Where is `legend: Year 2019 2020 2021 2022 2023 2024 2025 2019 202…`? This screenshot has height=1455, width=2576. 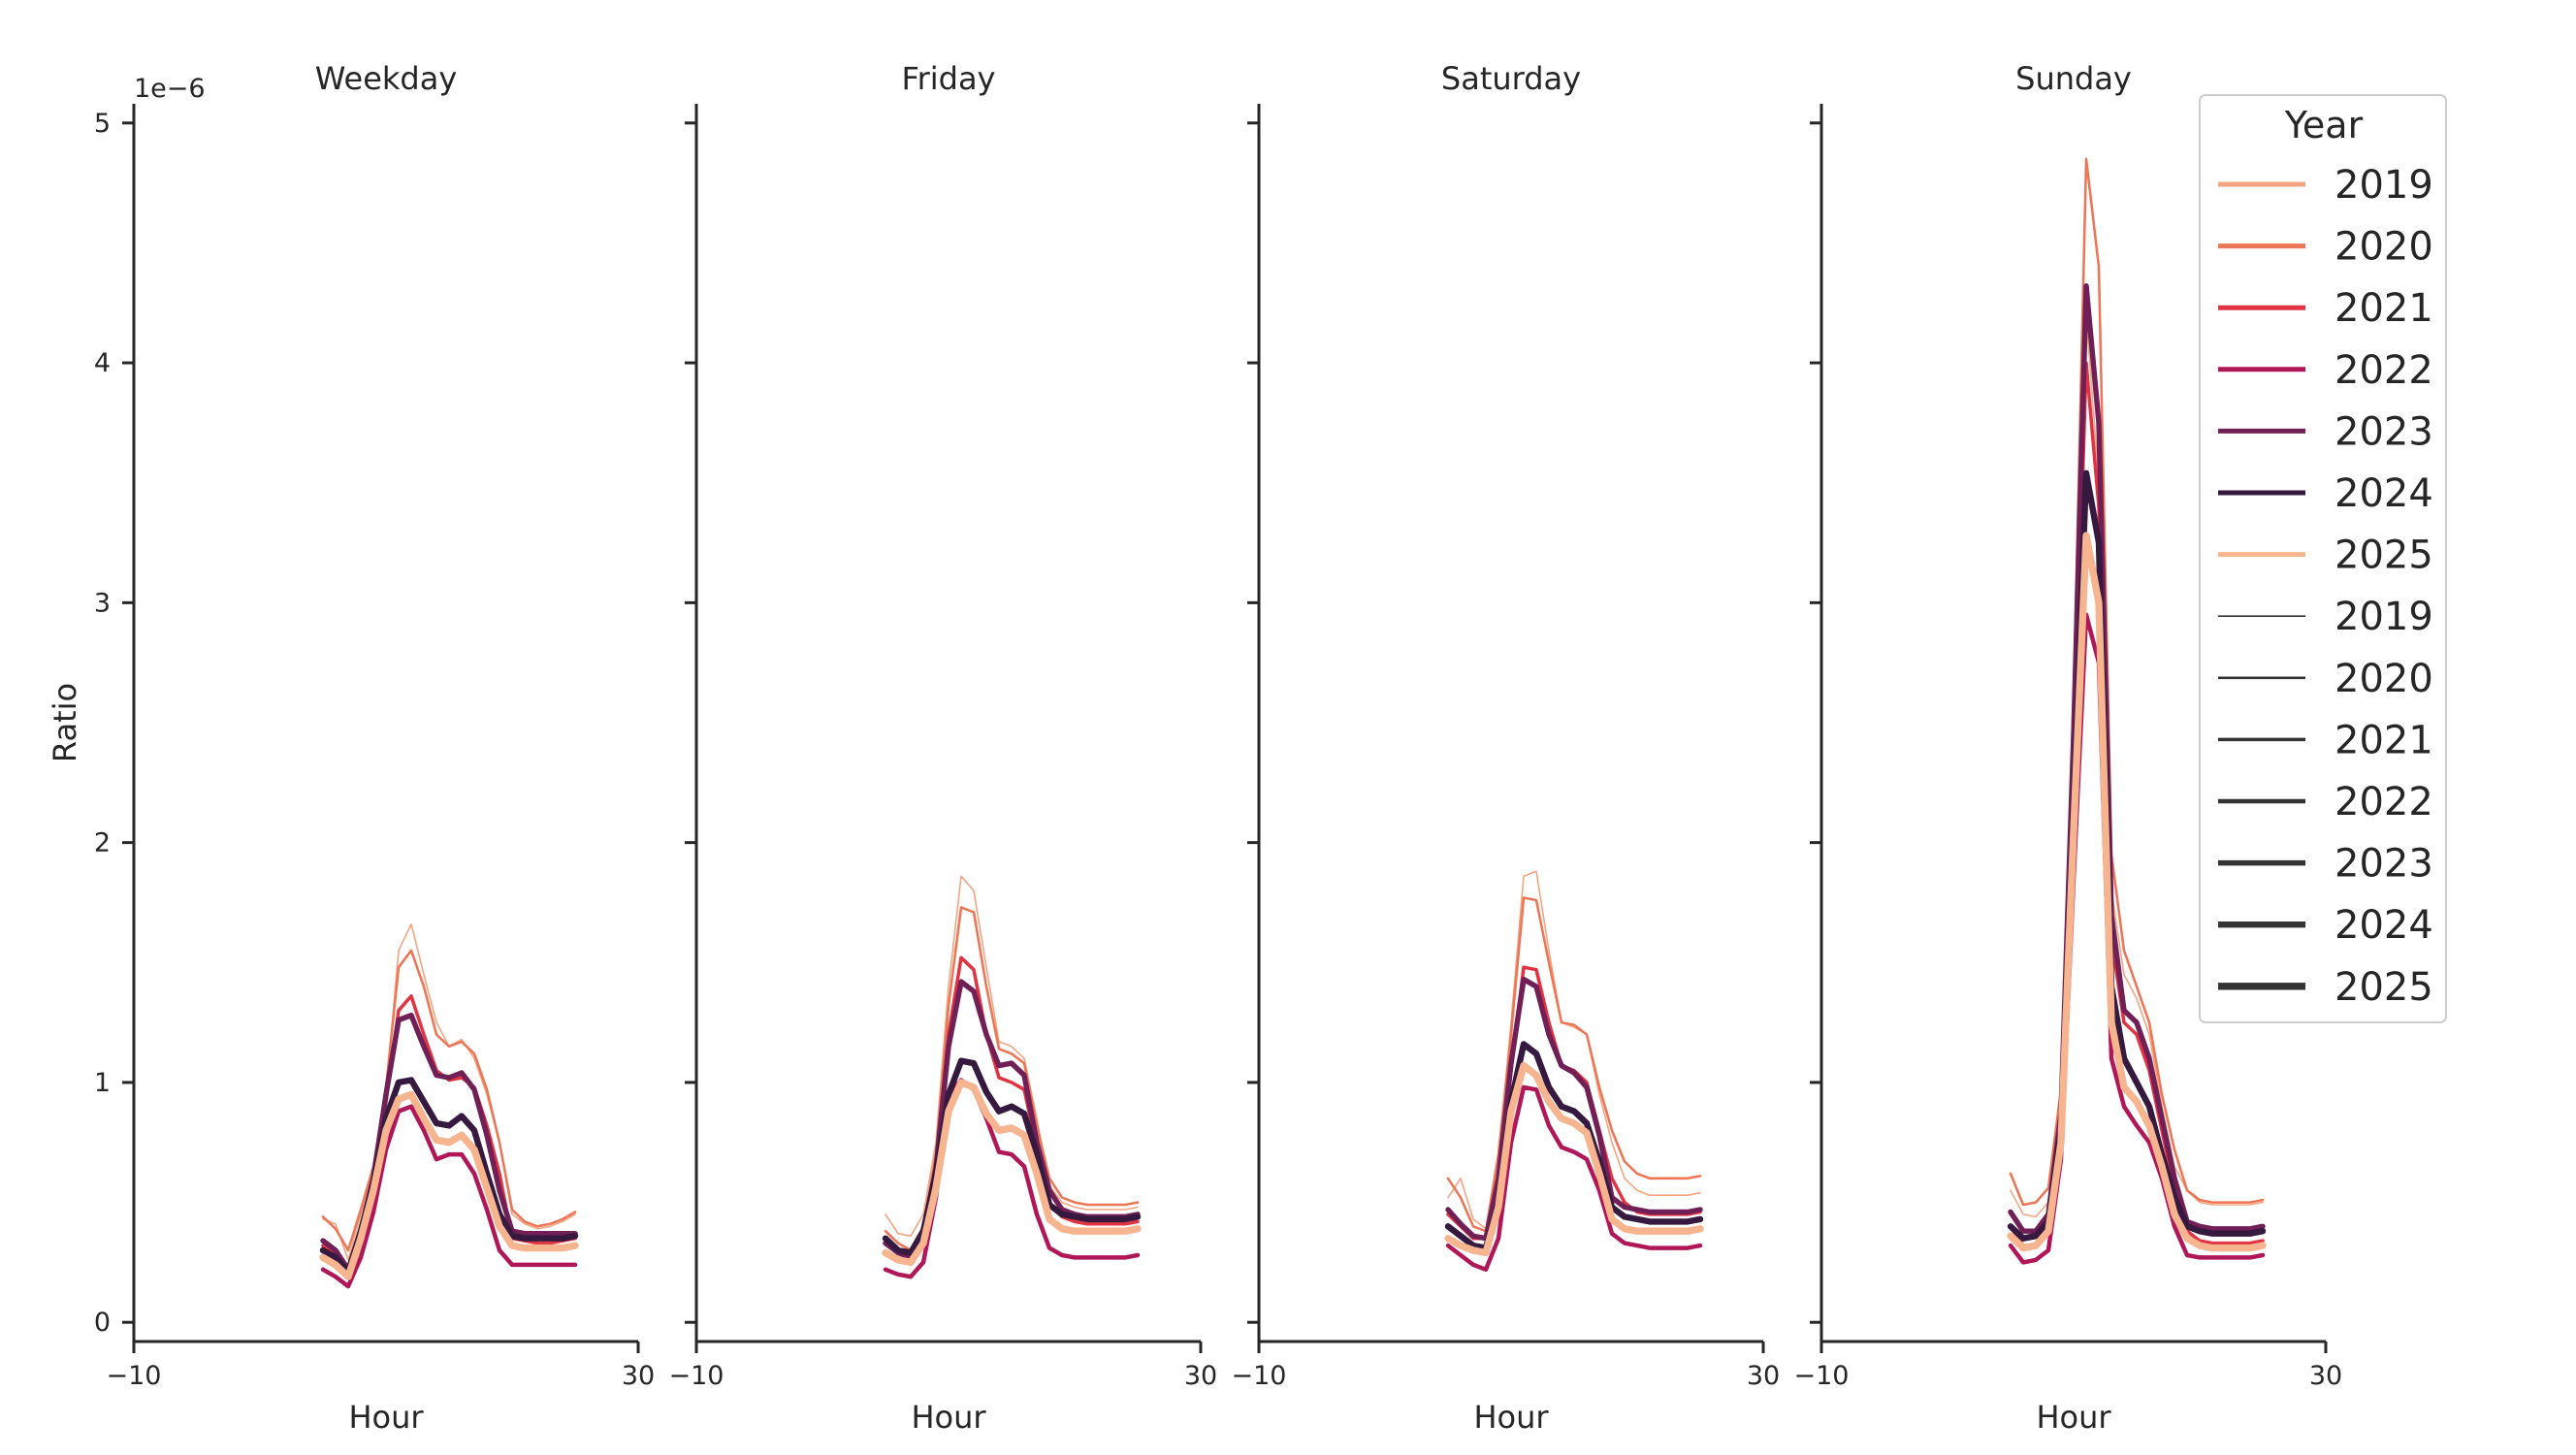 legend: Year 2019 2020 2021 2022 2023 2024 2025 2019 202… is located at coordinates (2323, 558).